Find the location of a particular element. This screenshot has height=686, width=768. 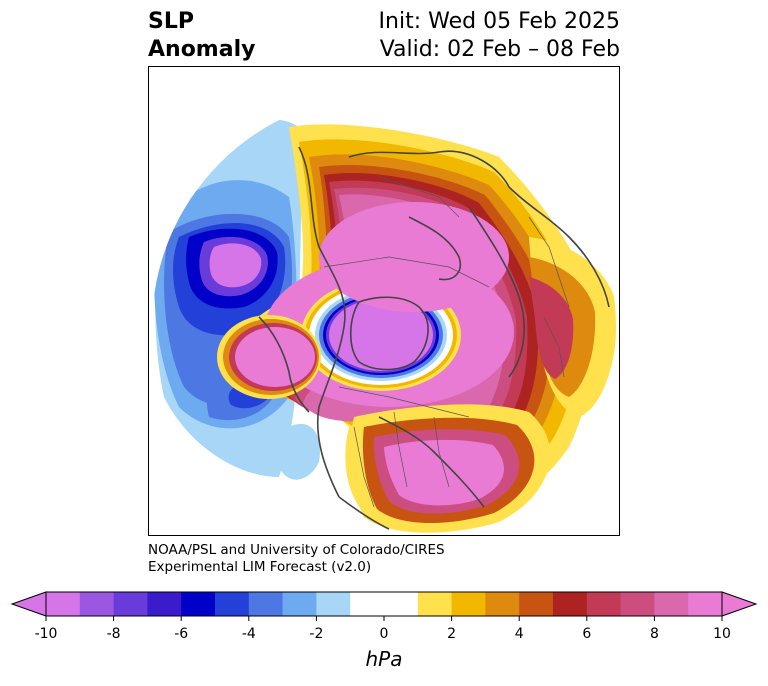

colorbar: -10 -8 -6 -4 -2 0 2 4 6 8 10 hPa is located at coordinates (384, 629).